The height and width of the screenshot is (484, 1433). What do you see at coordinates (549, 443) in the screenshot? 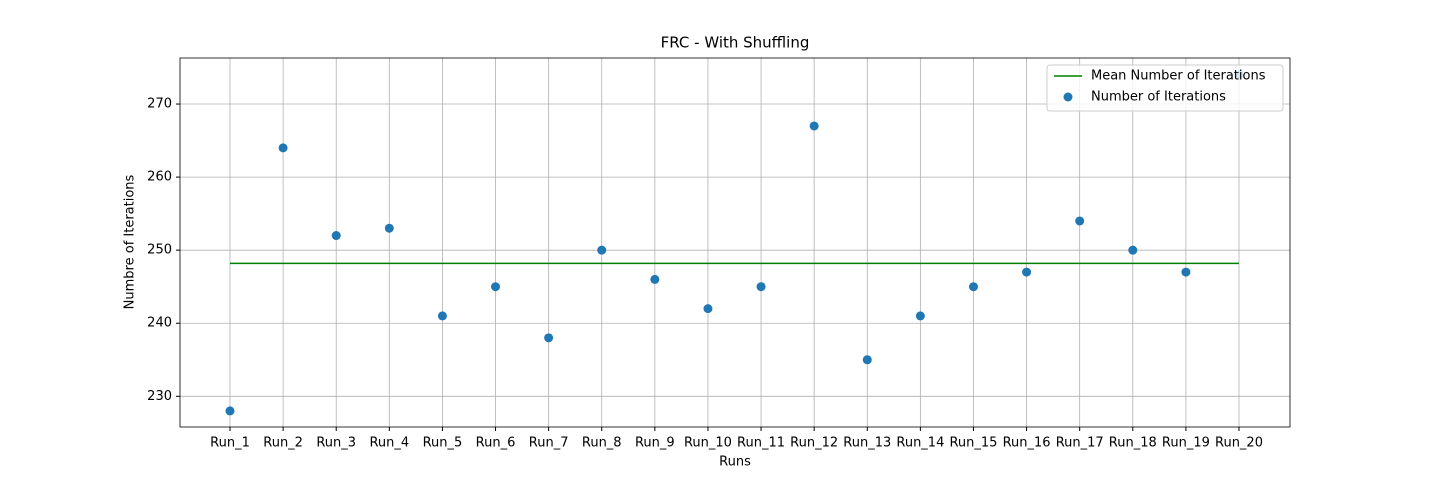
I see `x-tick-label: Run_7` at bounding box center [549, 443].